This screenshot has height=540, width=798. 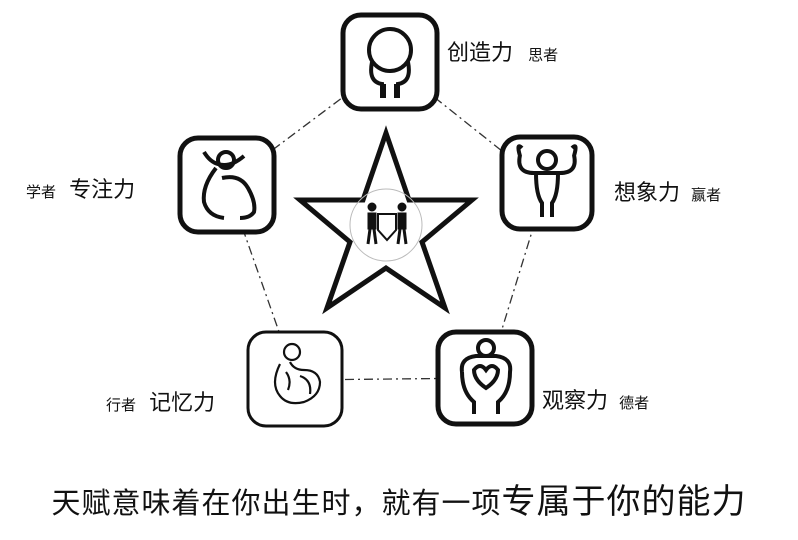 I want to click on role-name: 赢者, so click(x=706, y=195).